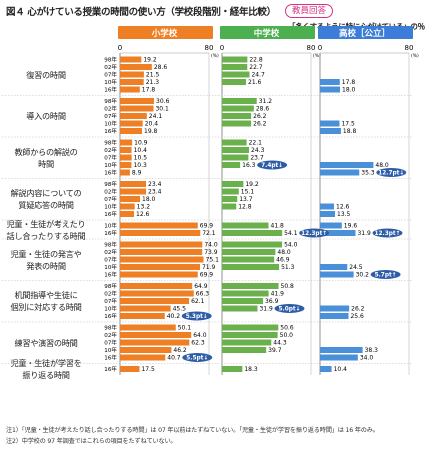 The height and width of the screenshot is (450, 434). I want to click on data-label-elementary: 45.5, so click(180, 309).